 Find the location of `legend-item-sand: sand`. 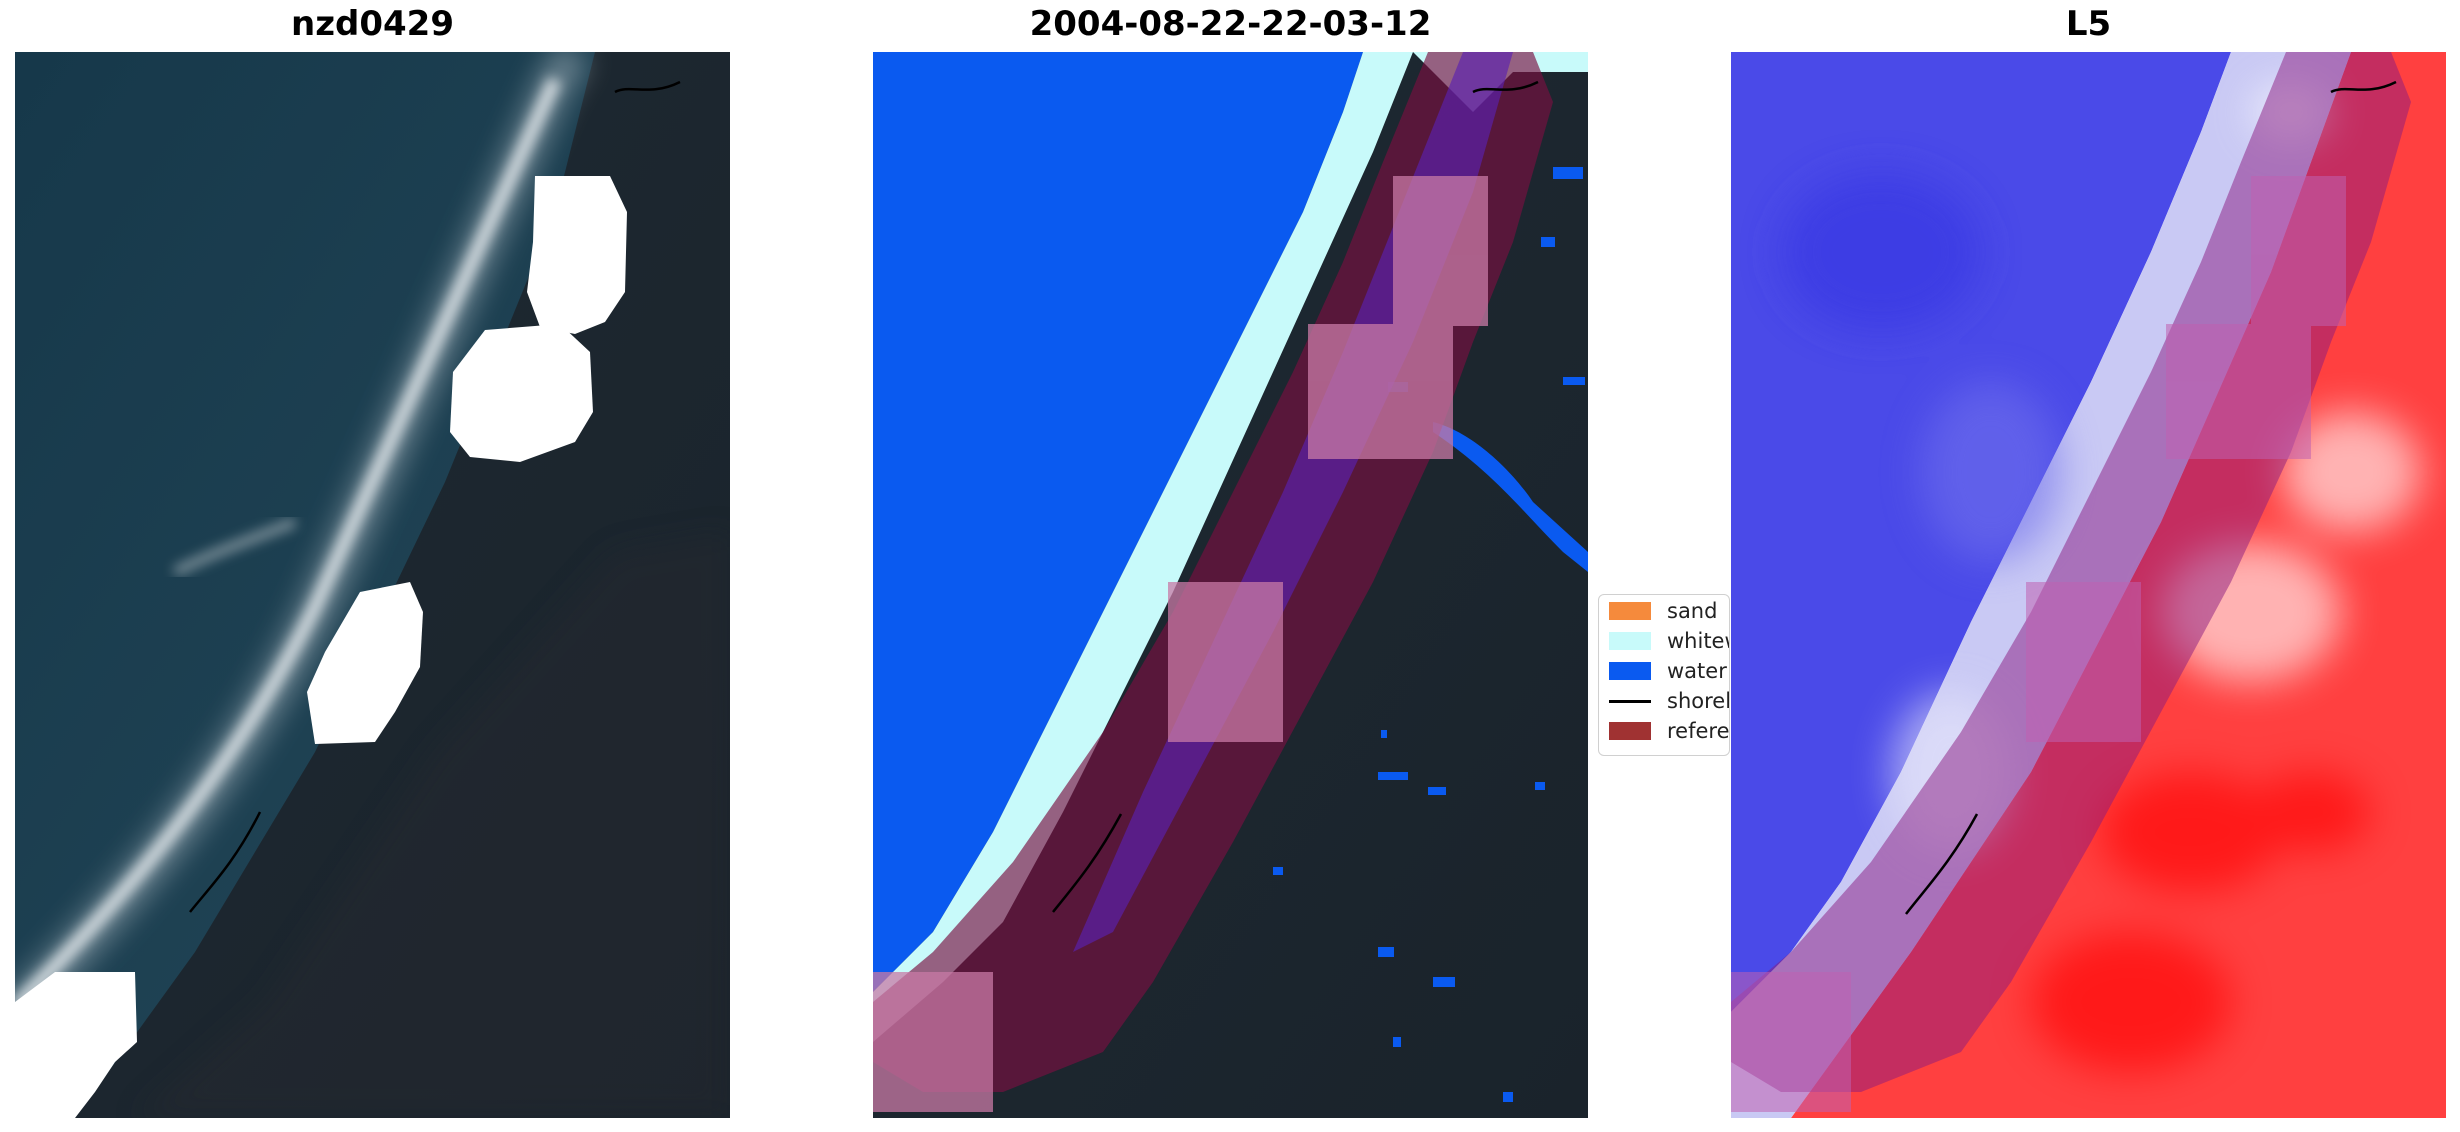

legend-item-sand: sand is located at coordinates (1663, 611).